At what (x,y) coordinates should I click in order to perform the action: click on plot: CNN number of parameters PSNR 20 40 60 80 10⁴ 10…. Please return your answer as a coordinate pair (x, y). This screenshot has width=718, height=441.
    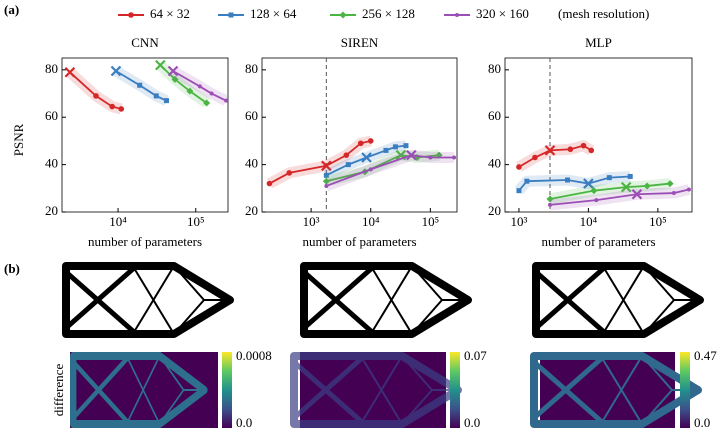
    Looking at the image, I should click on (120, 142).